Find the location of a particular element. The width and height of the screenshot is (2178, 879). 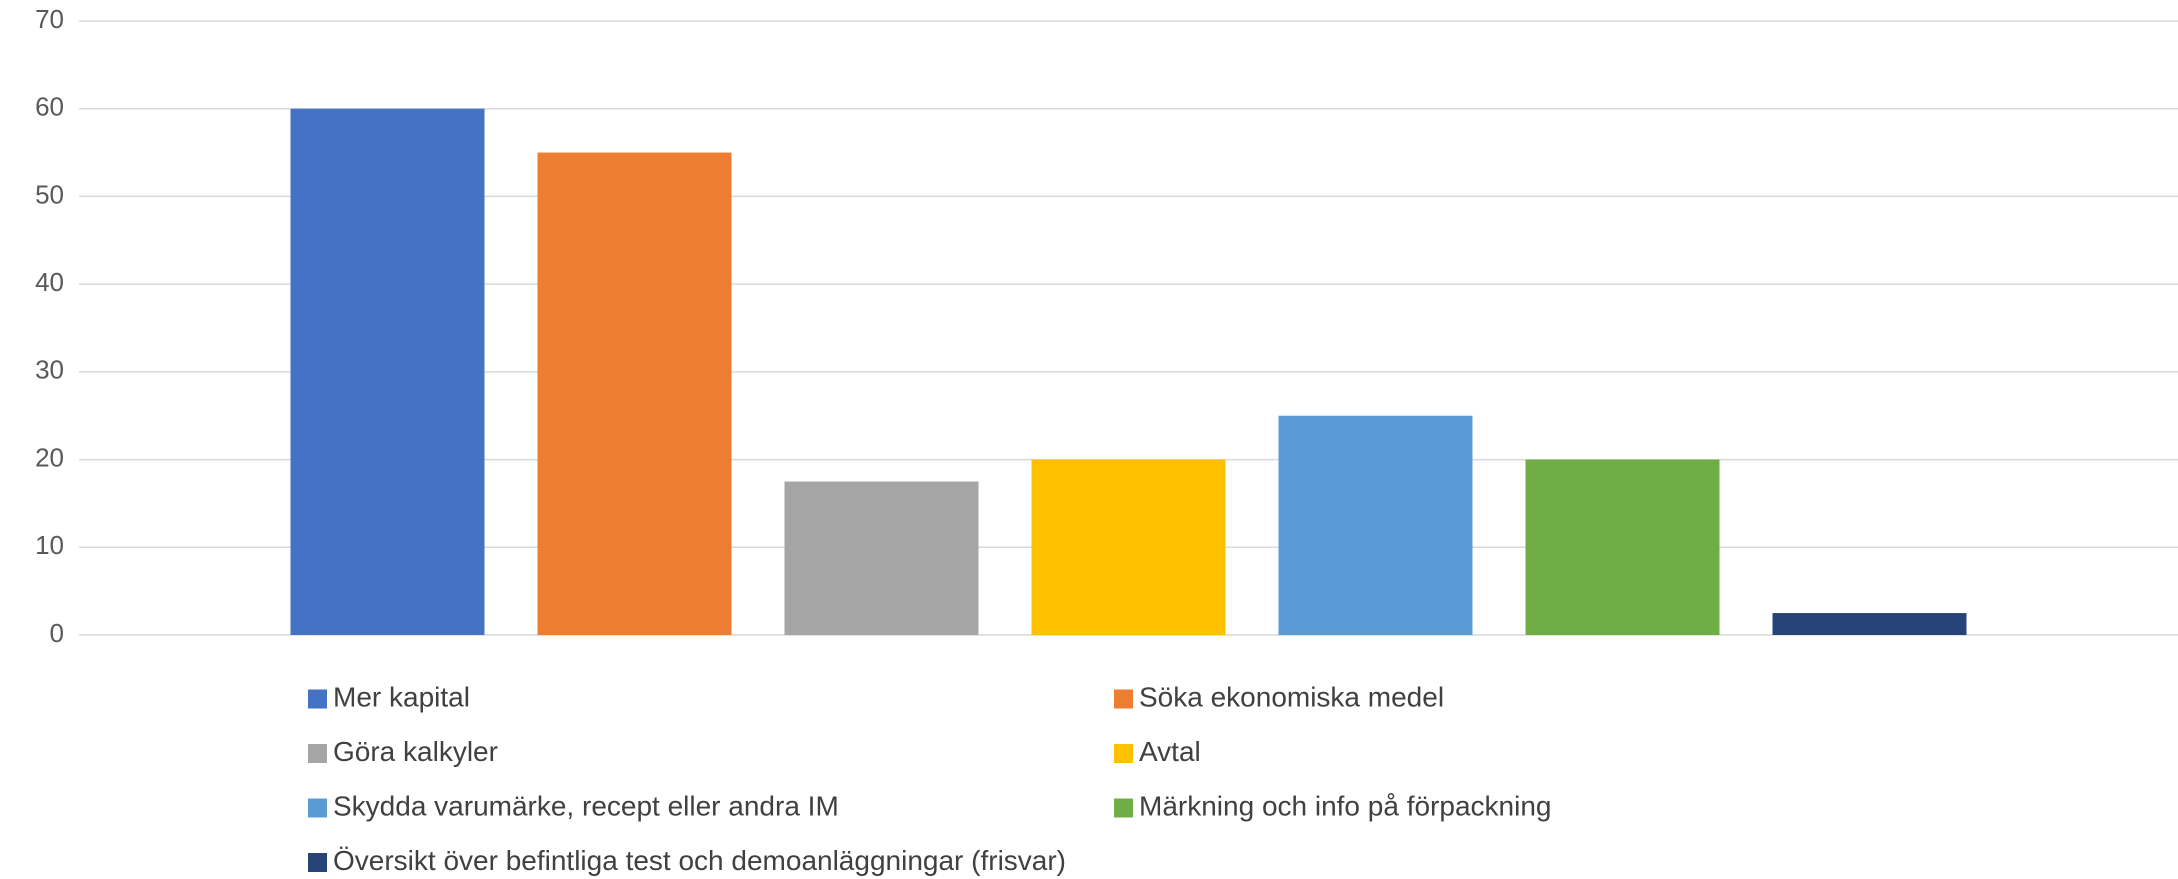

legend-label: Avtal is located at coordinates (1170, 751).